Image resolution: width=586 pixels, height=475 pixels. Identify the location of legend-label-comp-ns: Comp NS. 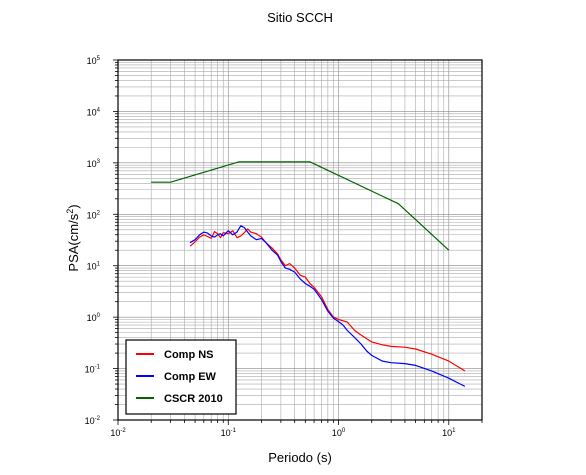
(189, 355).